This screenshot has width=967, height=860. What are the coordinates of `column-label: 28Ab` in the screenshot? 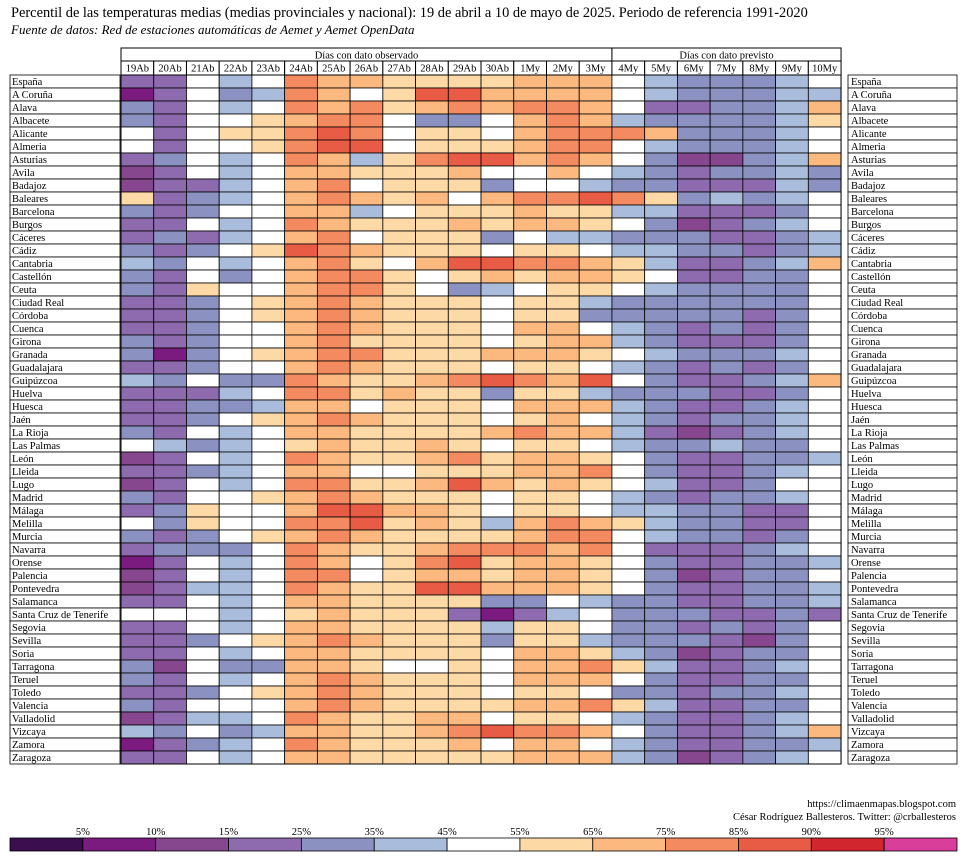 It's located at (431, 69).